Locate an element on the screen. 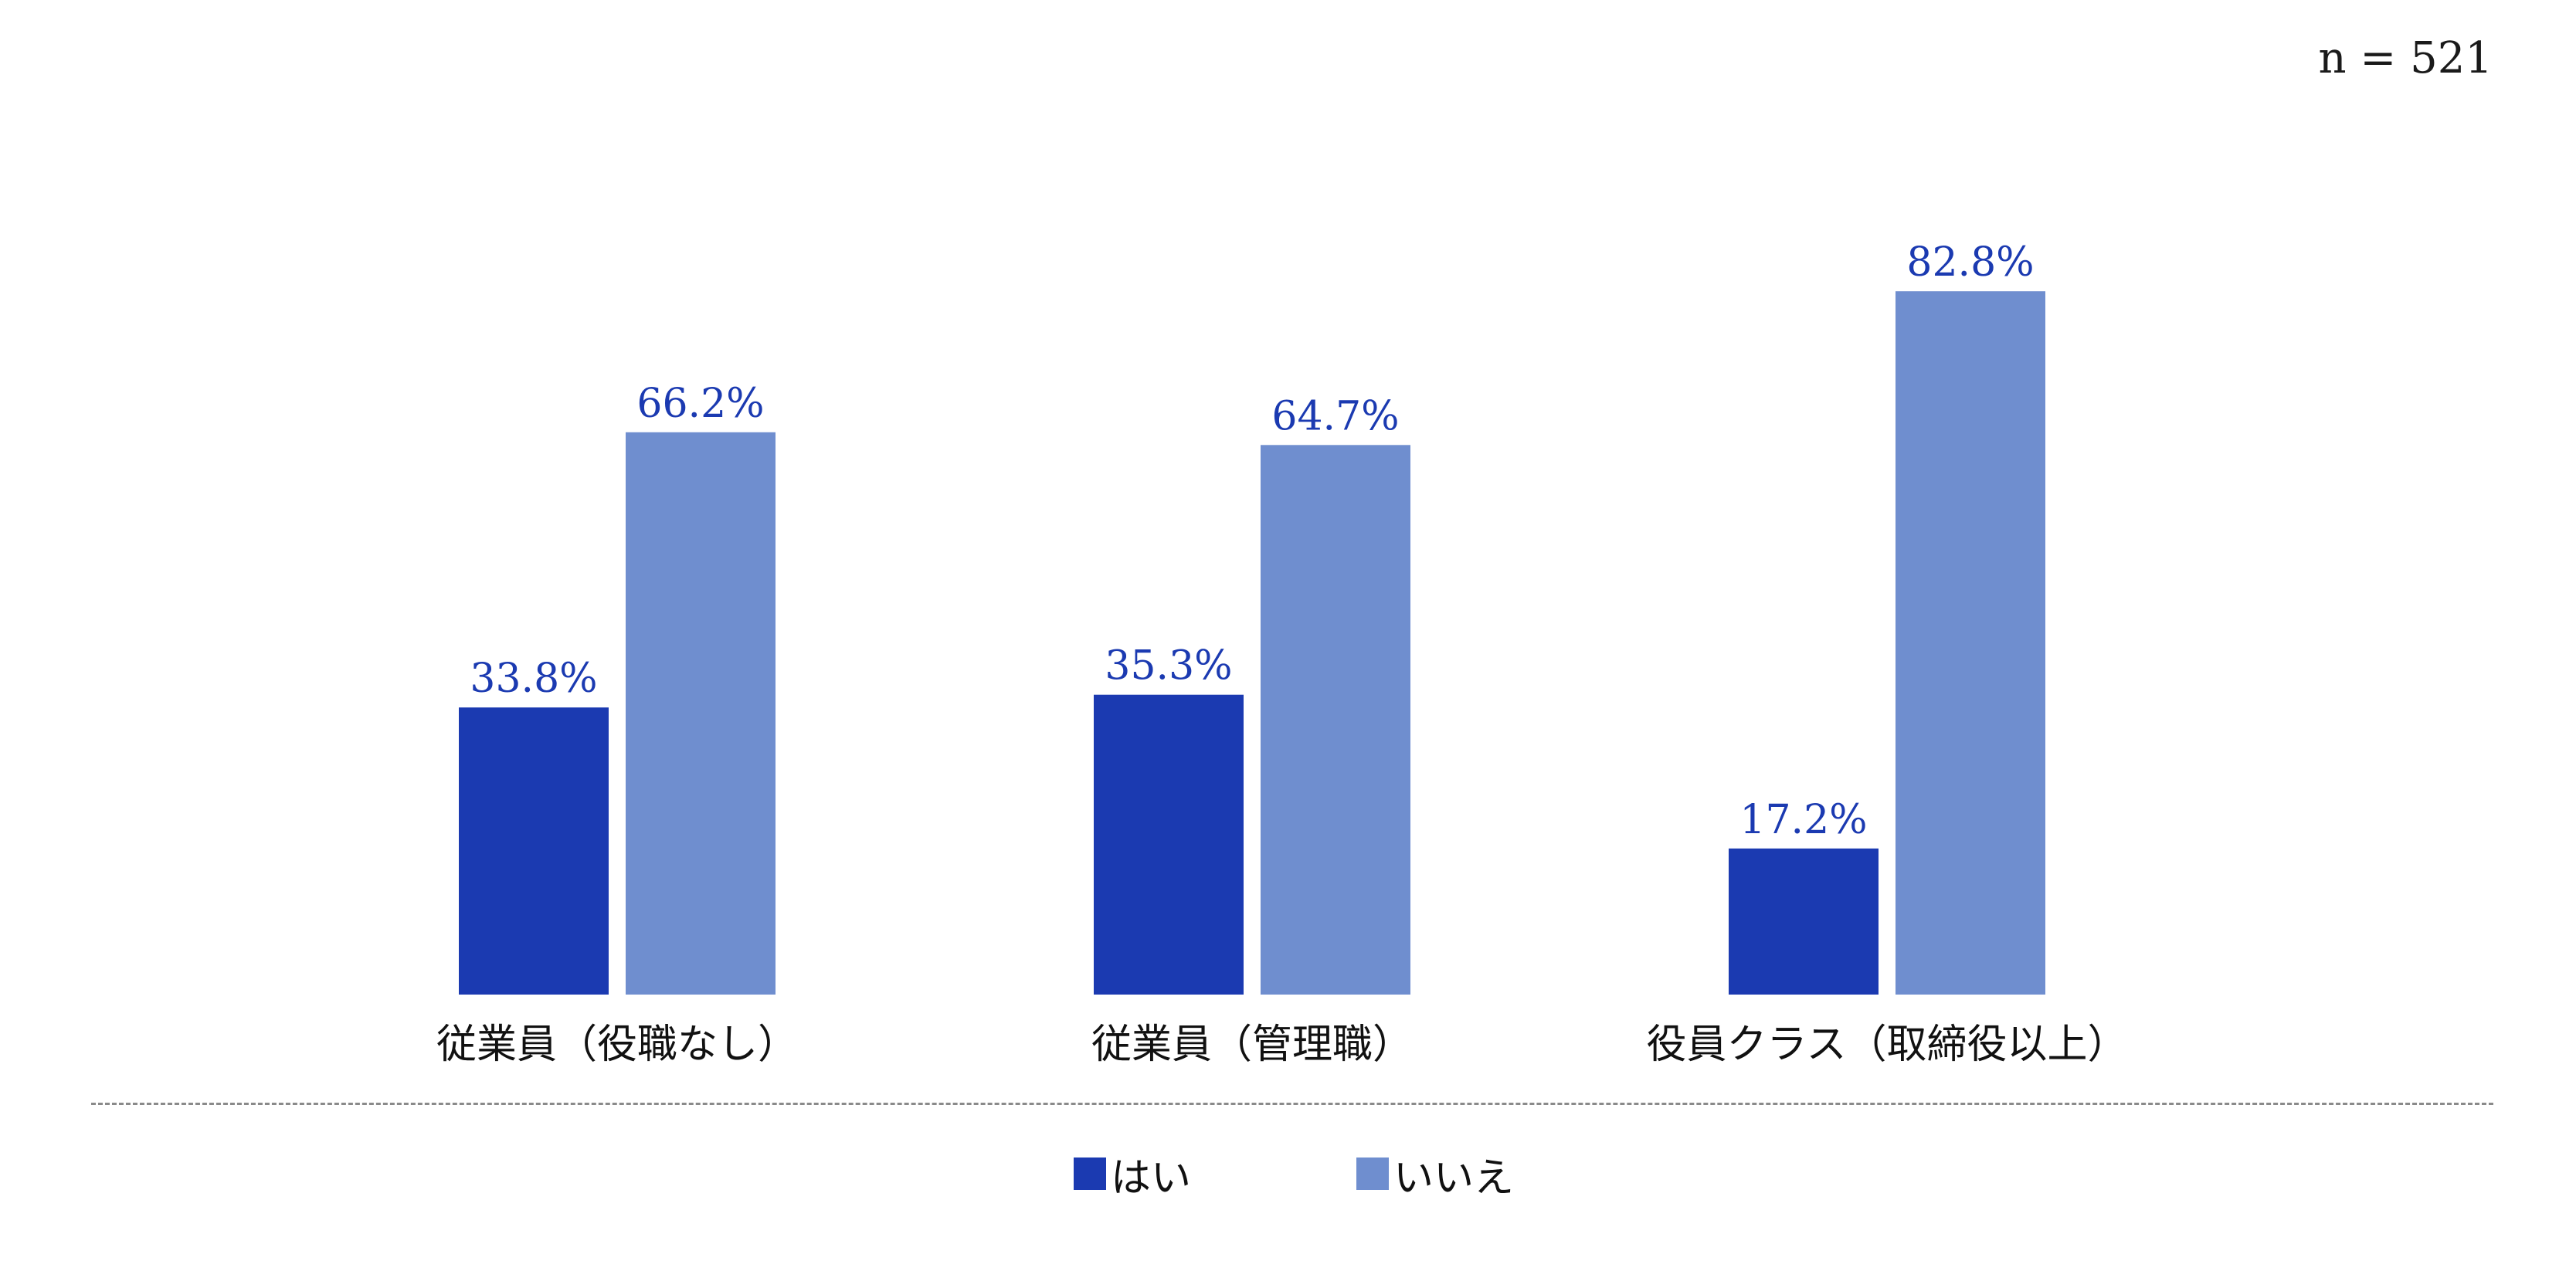  legend-swatch-yes is located at coordinates (1090, 1174).